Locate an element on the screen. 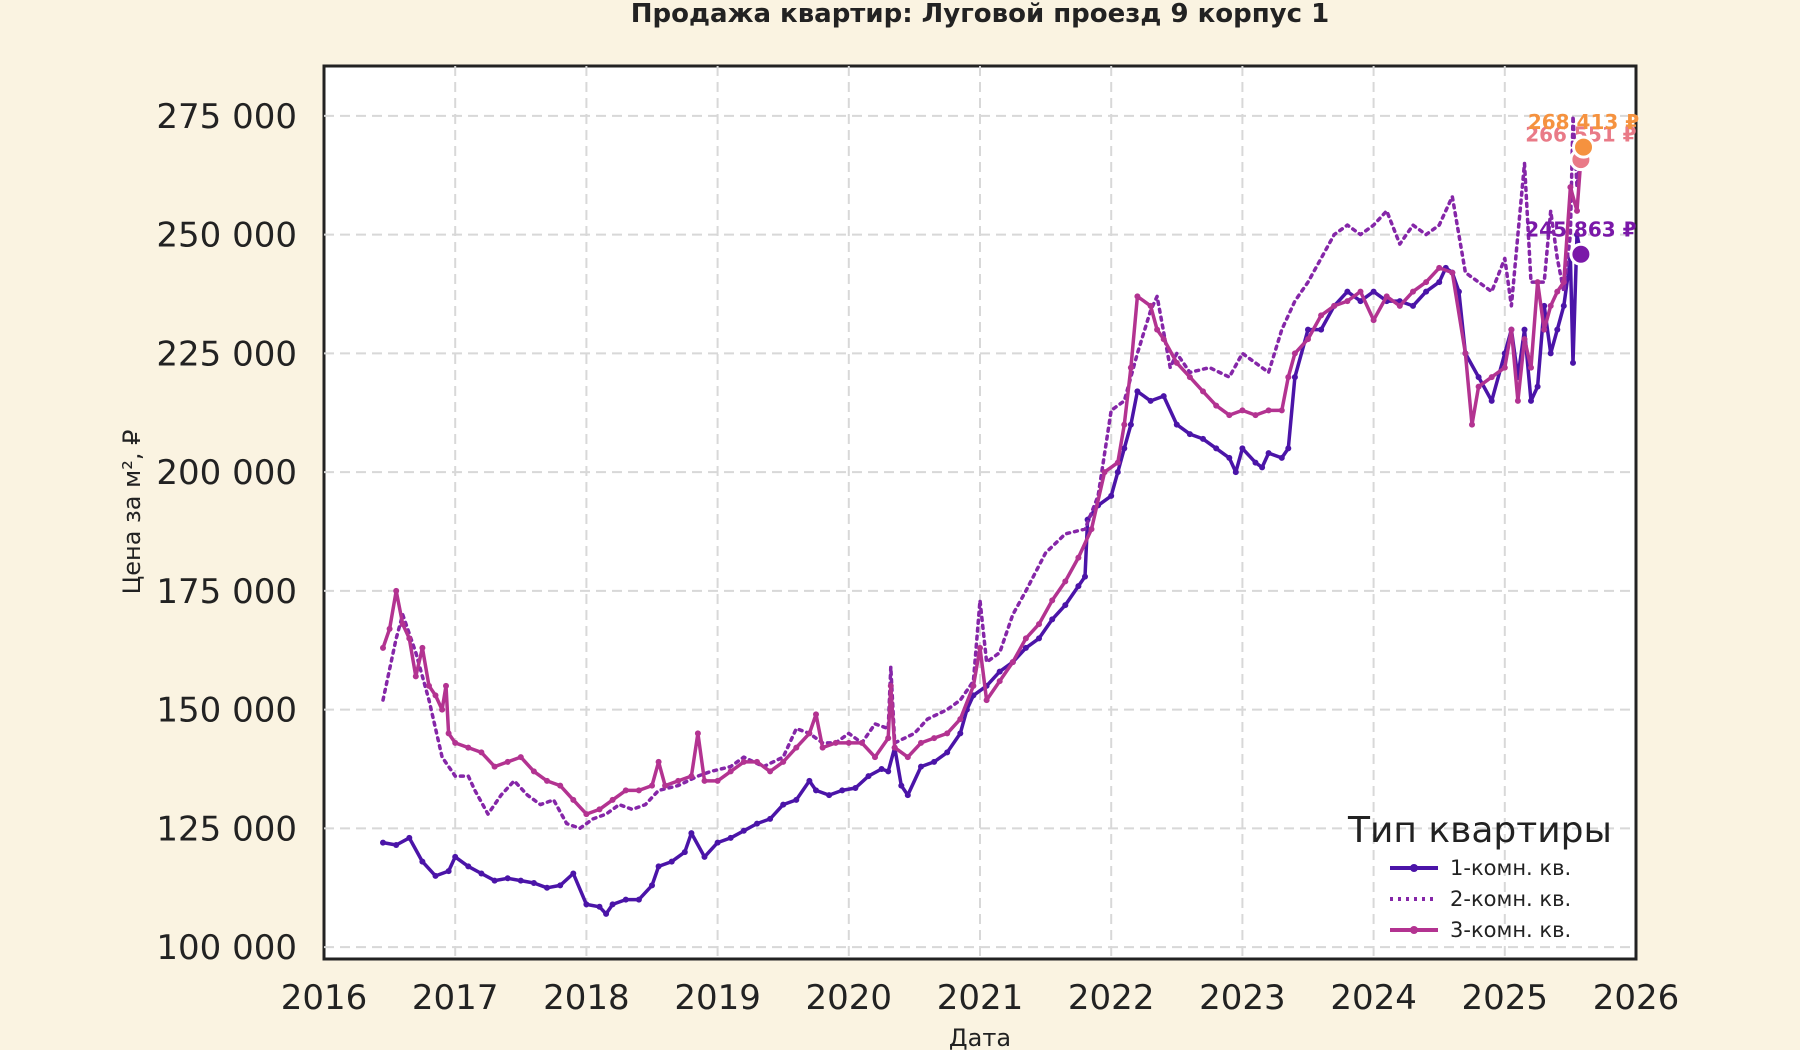 The height and width of the screenshot is (1050, 1800). x-tick-label: 2020 is located at coordinates (849, 998).